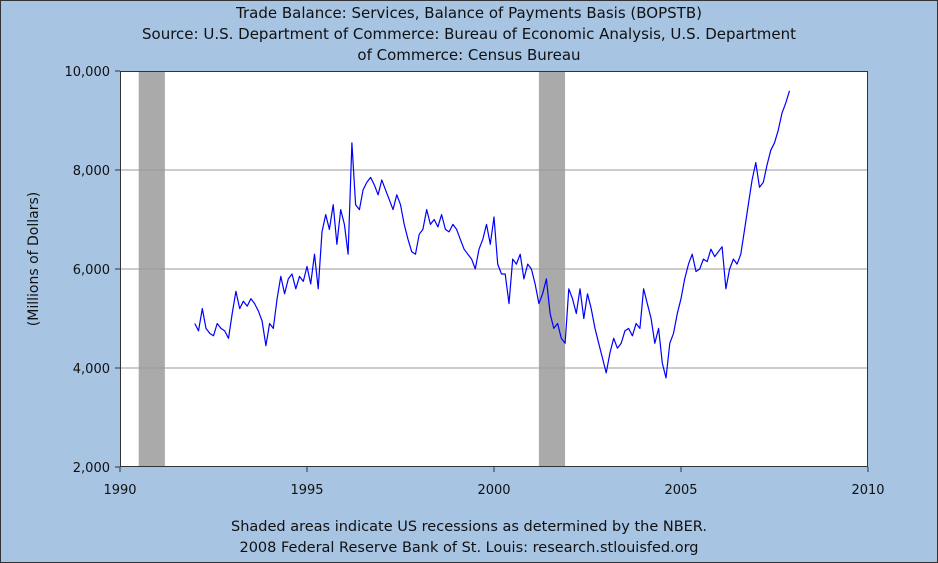 Image resolution: width=938 pixels, height=563 pixels. Describe the element at coordinates (680, 490) in the screenshot. I see `x-tick-label-3: 2005` at that location.